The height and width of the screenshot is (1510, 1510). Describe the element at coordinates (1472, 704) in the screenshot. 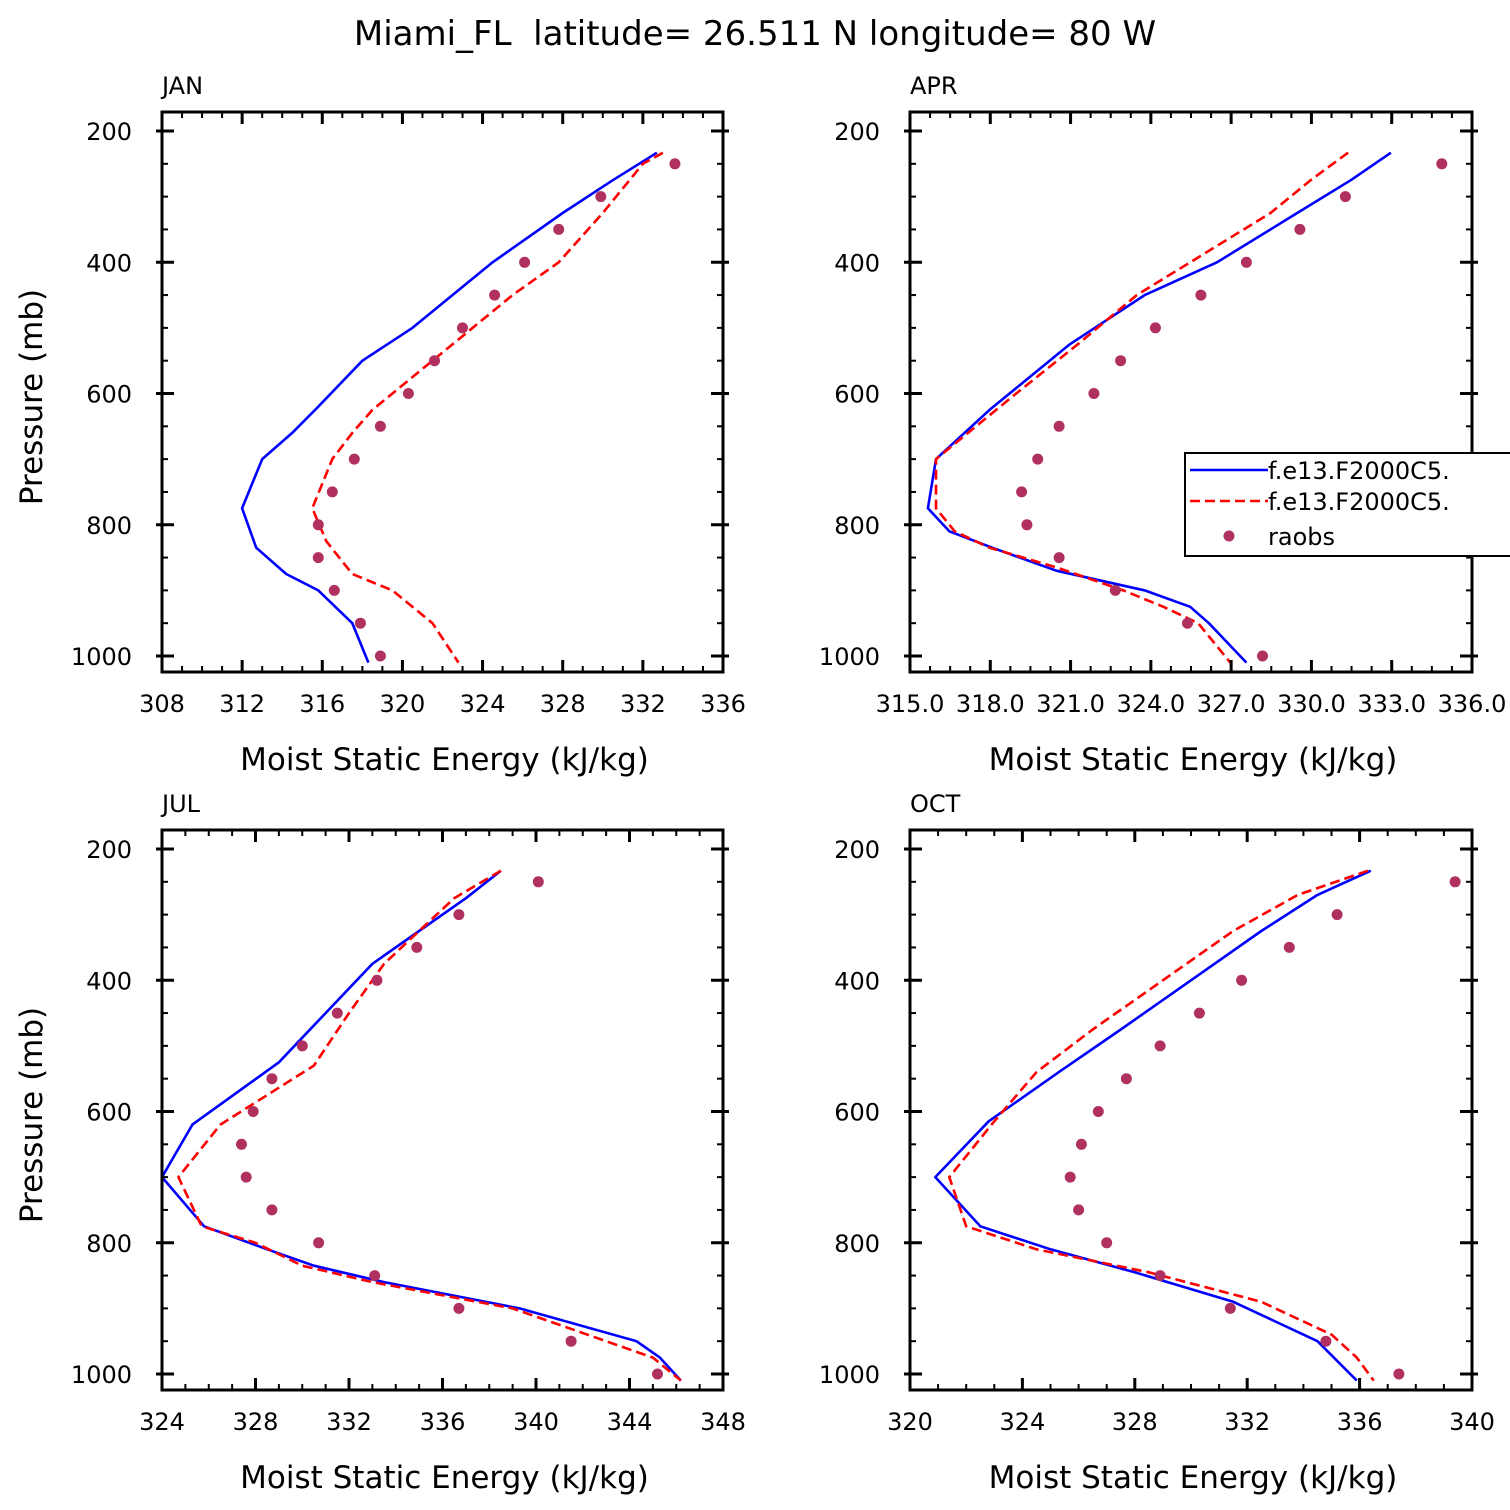

I see `x-tick-label: 336.0` at that location.